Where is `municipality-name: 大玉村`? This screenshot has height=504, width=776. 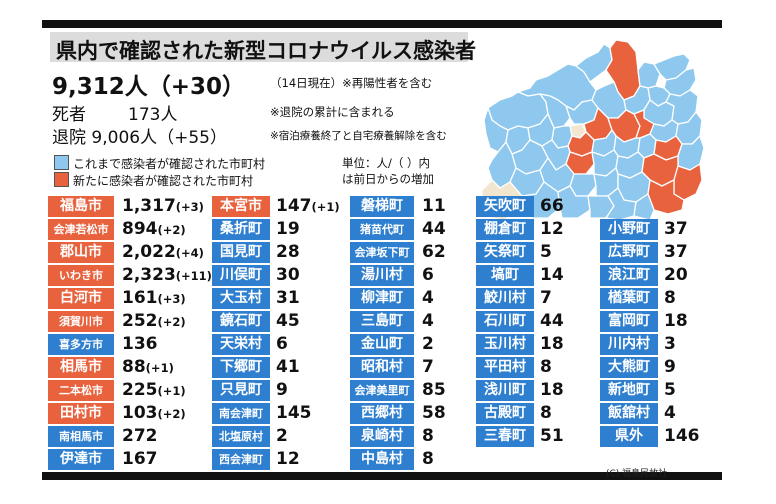 municipality-name: 大玉村 is located at coordinates (241, 298).